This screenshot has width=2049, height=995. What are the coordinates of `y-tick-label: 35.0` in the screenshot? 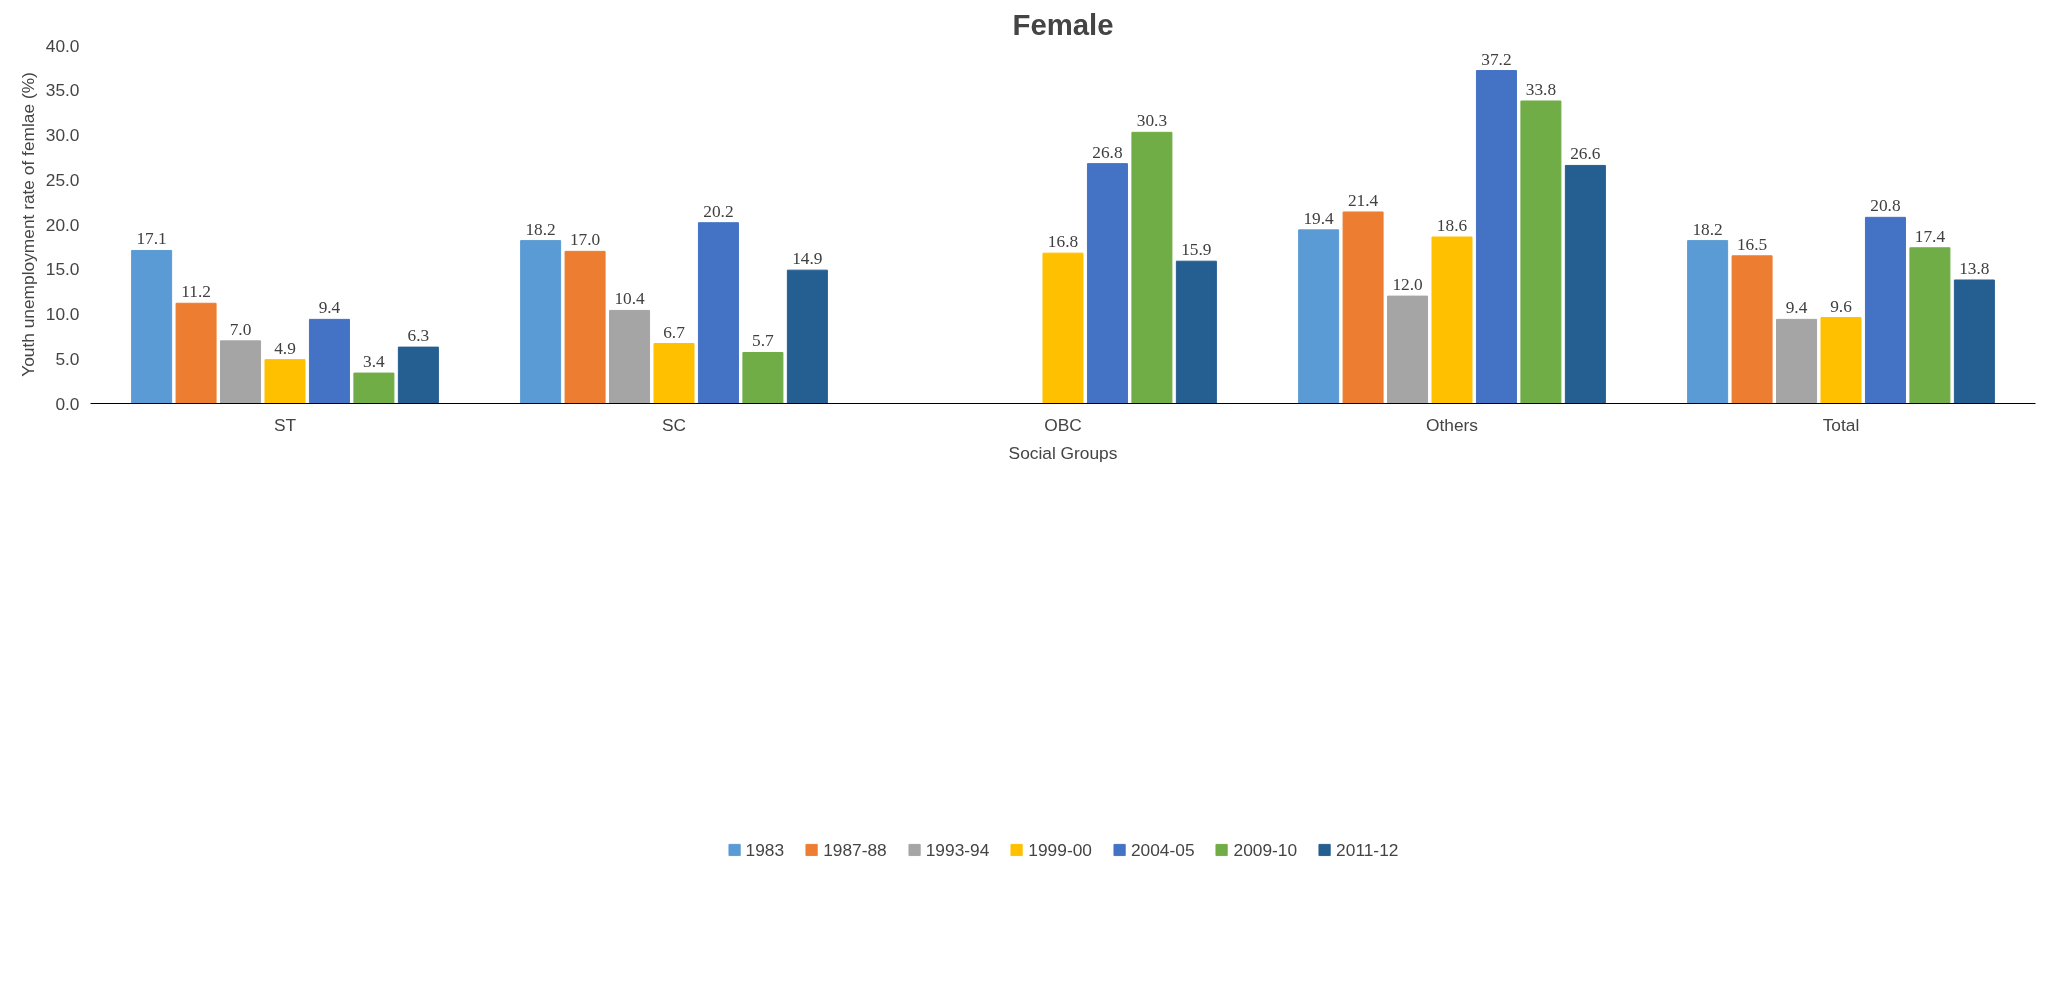 It's located at (62, 90).